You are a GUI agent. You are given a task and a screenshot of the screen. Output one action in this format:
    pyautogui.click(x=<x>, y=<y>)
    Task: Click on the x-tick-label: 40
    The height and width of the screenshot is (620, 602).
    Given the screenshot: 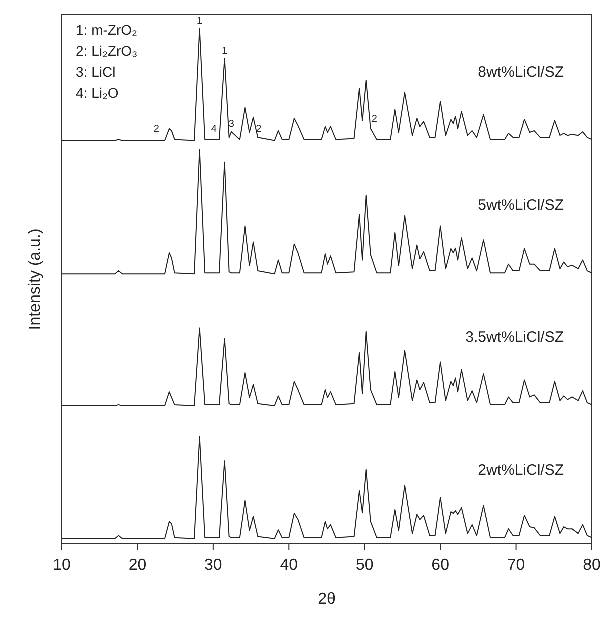 What is the action you would take?
    pyautogui.click(x=289, y=565)
    